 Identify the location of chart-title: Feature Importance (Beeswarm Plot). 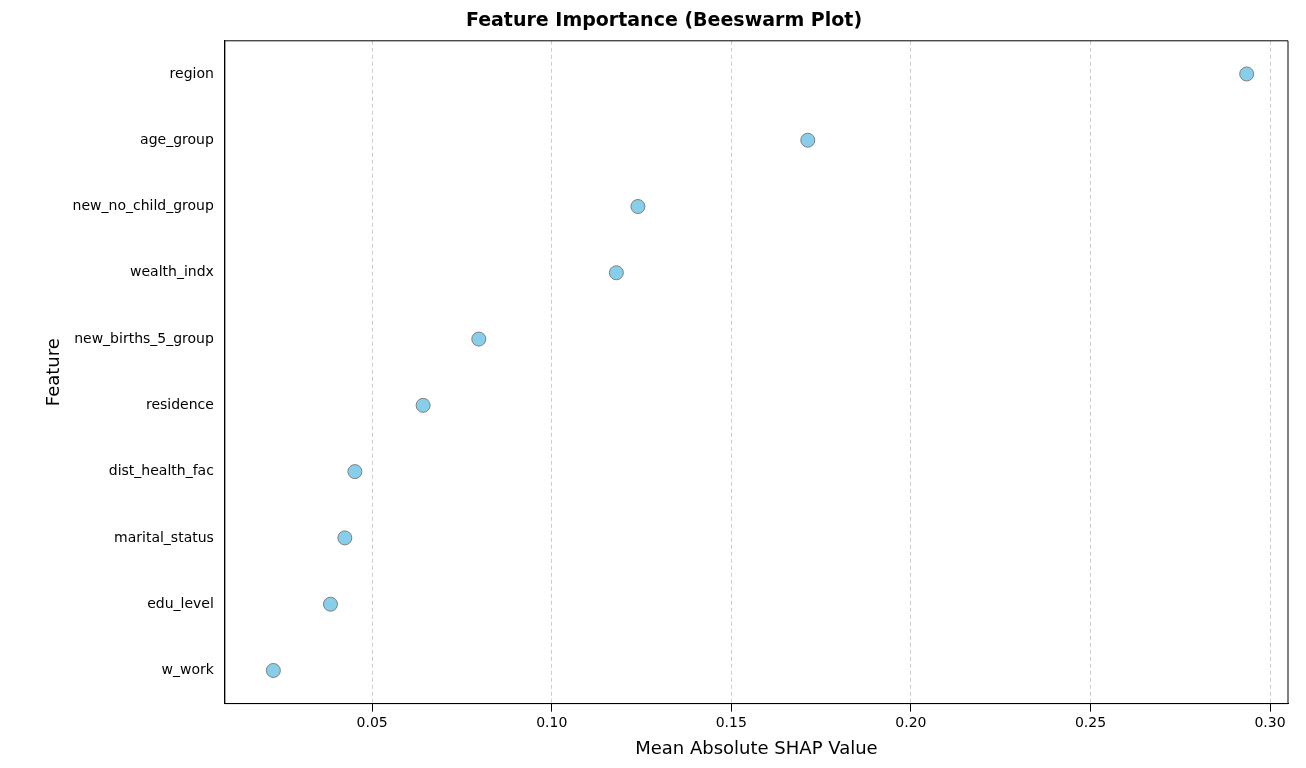
(664, 19).